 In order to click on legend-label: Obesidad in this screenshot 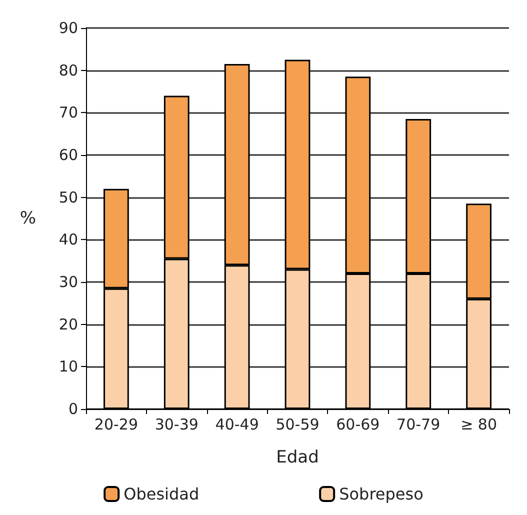, I will do `click(162, 494)`.